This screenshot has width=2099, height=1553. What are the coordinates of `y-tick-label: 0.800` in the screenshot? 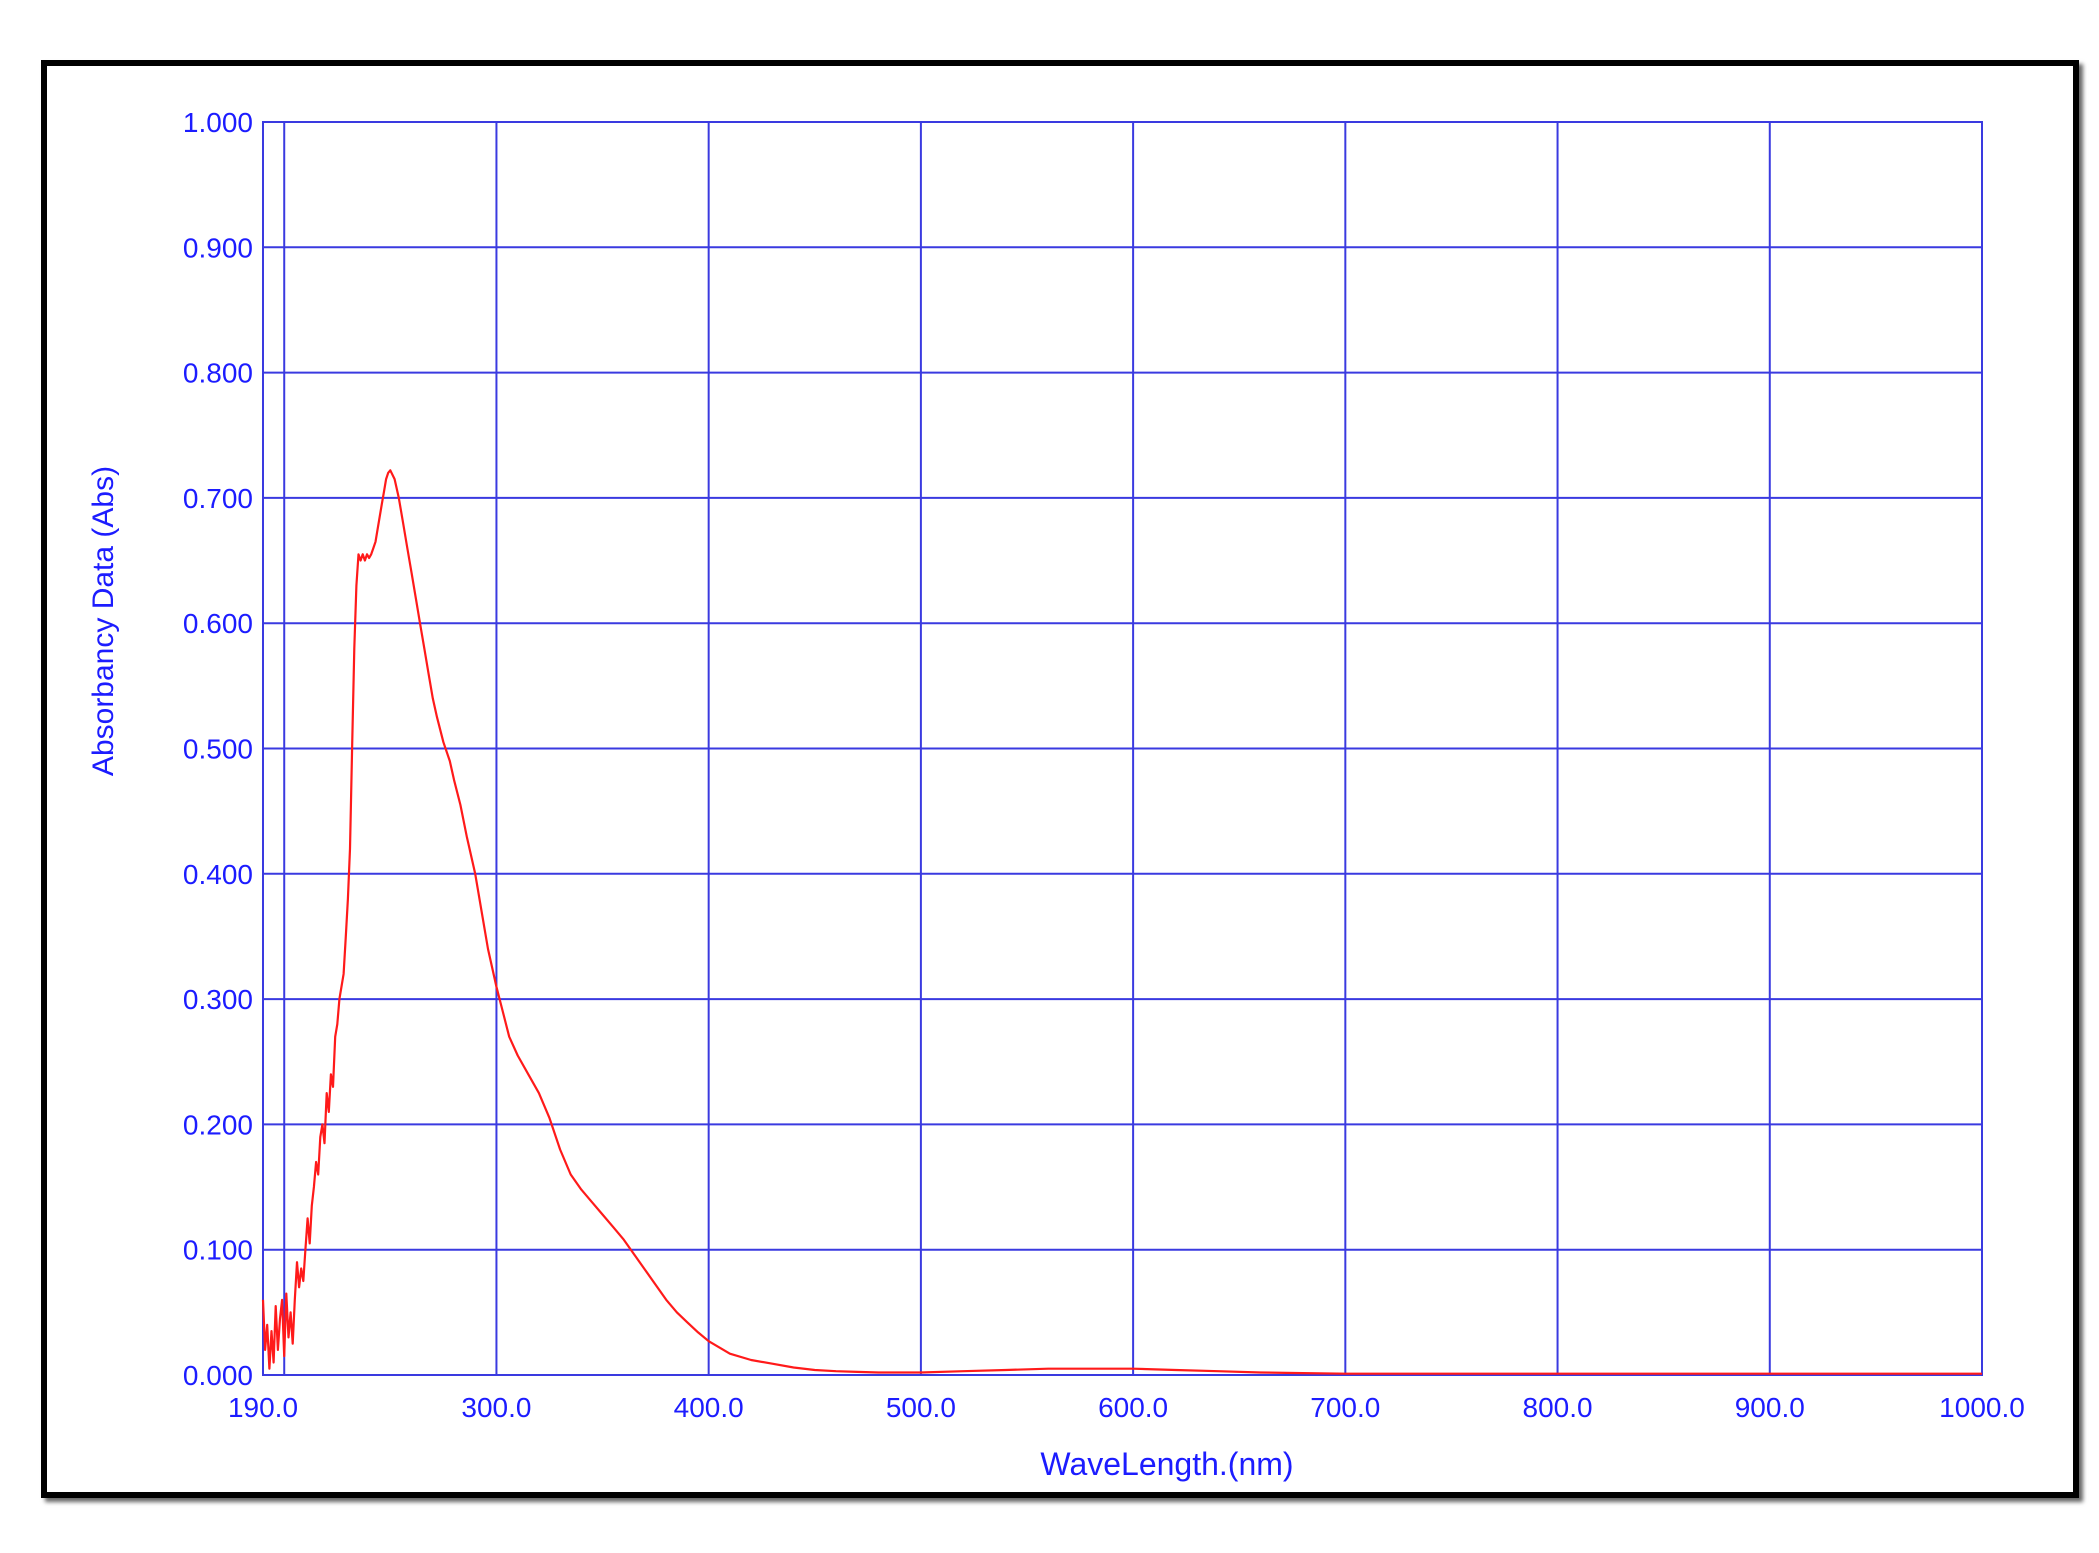 It's located at (218, 373).